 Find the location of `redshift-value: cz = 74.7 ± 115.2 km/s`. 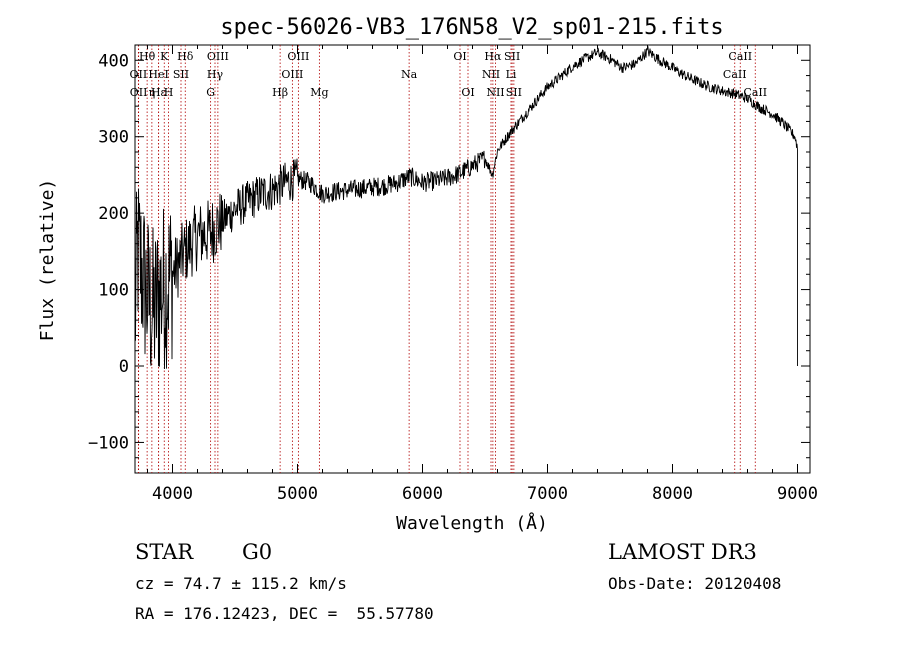

redshift-value: cz = 74.7 ± 115.2 km/s is located at coordinates (241, 583).